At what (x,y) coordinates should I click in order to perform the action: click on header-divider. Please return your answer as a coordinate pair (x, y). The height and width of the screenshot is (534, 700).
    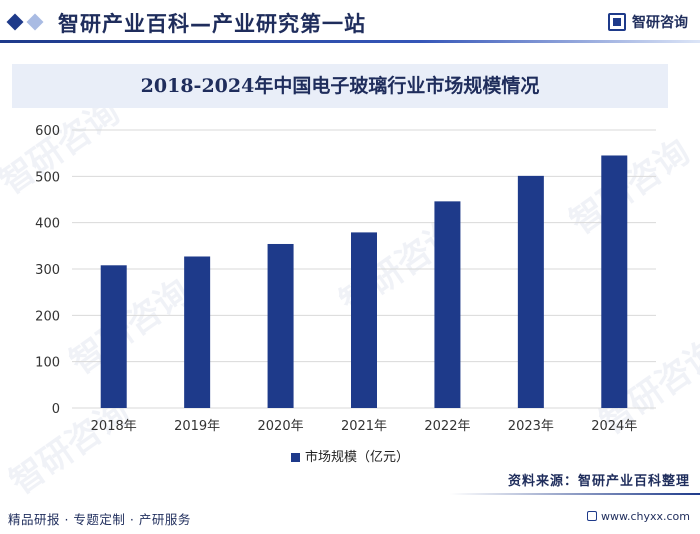
    Looking at the image, I should click on (350, 41).